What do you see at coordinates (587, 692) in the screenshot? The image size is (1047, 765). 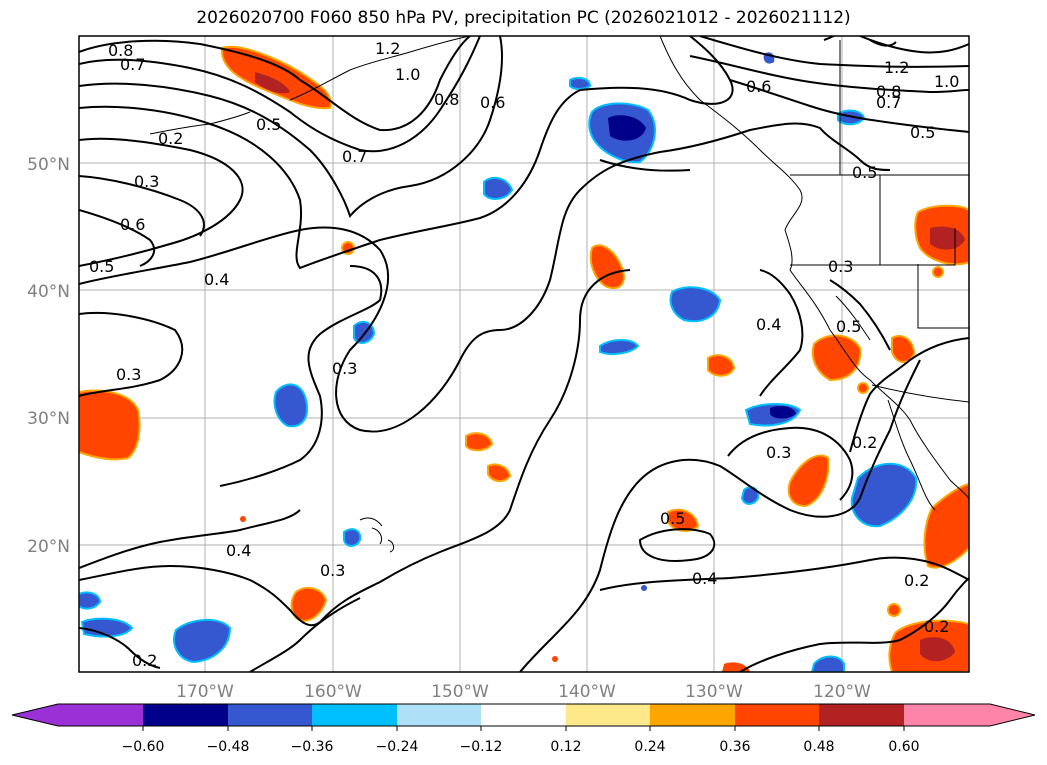 I see `lon-label: 140°W` at bounding box center [587, 692].